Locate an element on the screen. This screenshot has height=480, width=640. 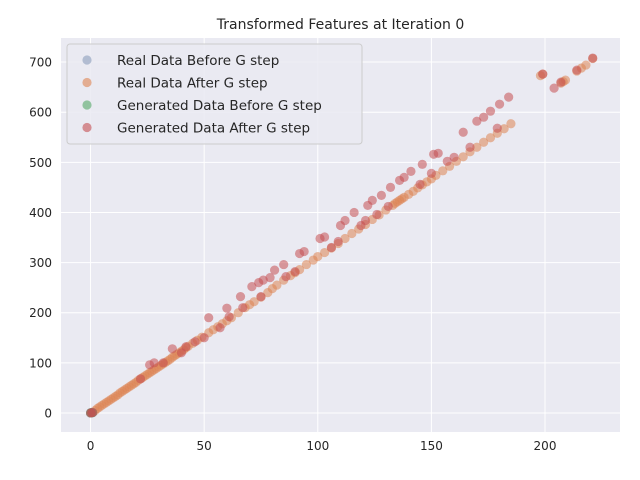
legend-label: Real Data After G step is located at coordinates (192, 84).